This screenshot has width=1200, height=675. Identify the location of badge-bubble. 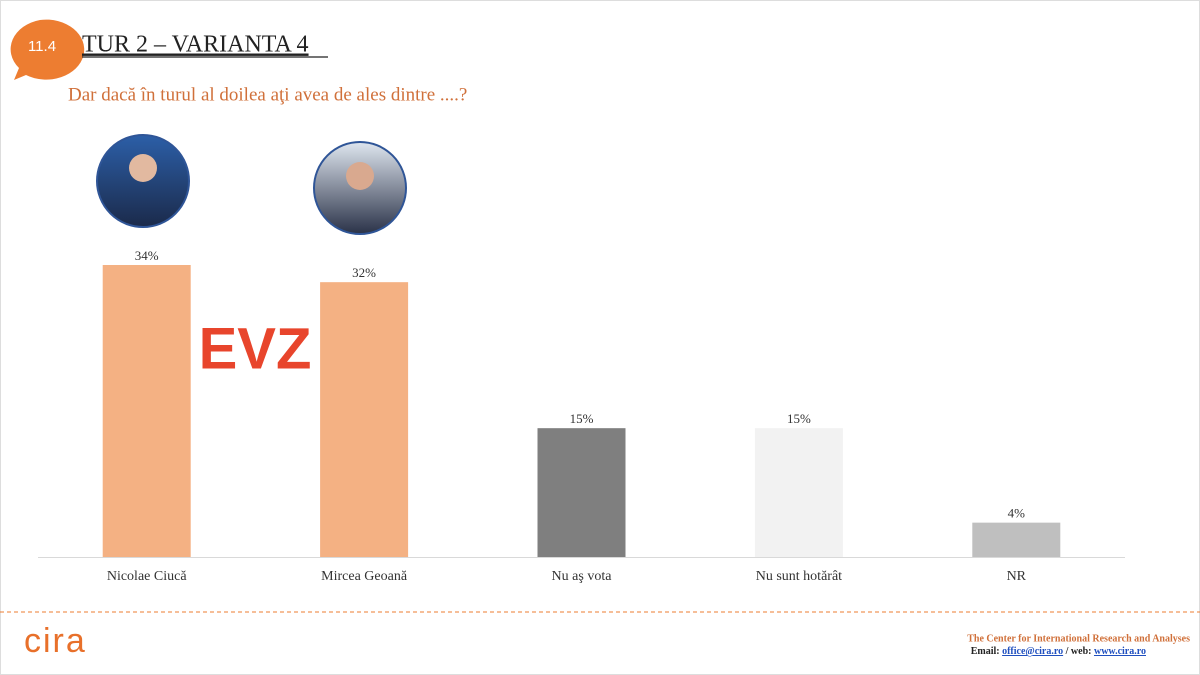
(47, 50).